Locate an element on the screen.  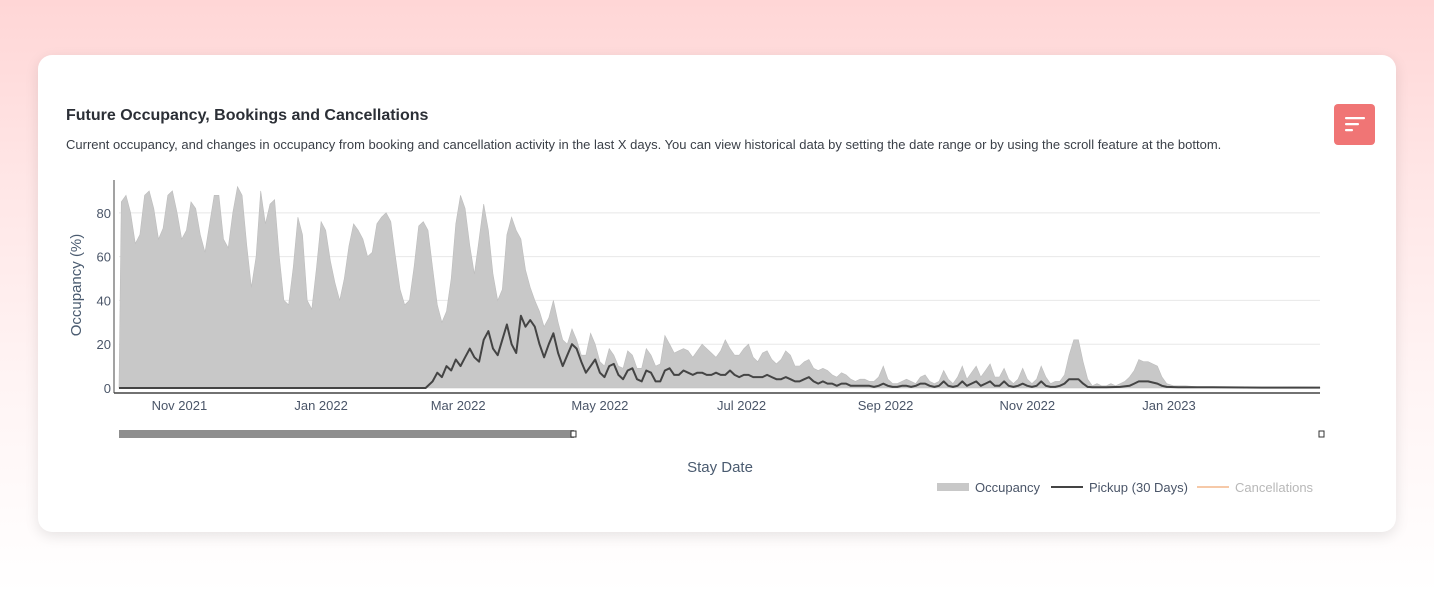
legend-item-pickup: Pickup (30 Days) is located at coordinates (1119, 487).